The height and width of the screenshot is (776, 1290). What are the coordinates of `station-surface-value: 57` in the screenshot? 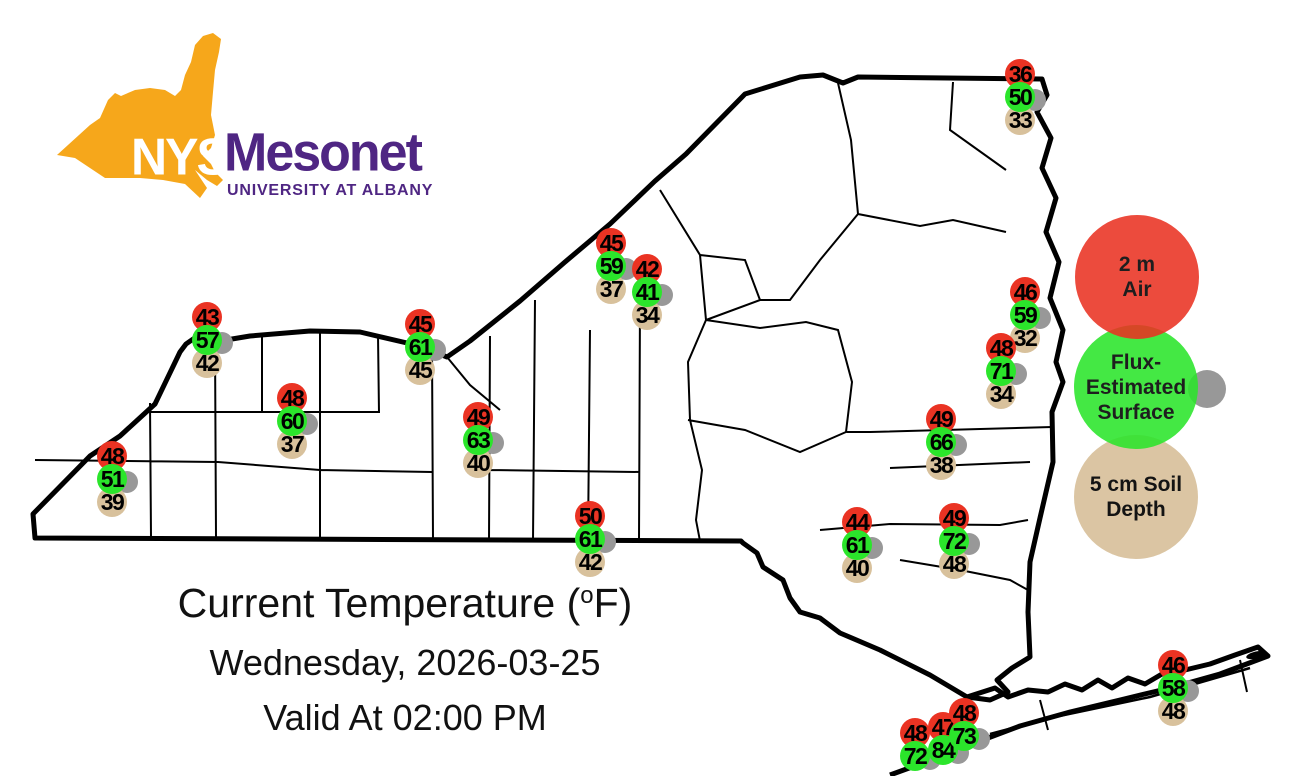 It's located at (207, 339).